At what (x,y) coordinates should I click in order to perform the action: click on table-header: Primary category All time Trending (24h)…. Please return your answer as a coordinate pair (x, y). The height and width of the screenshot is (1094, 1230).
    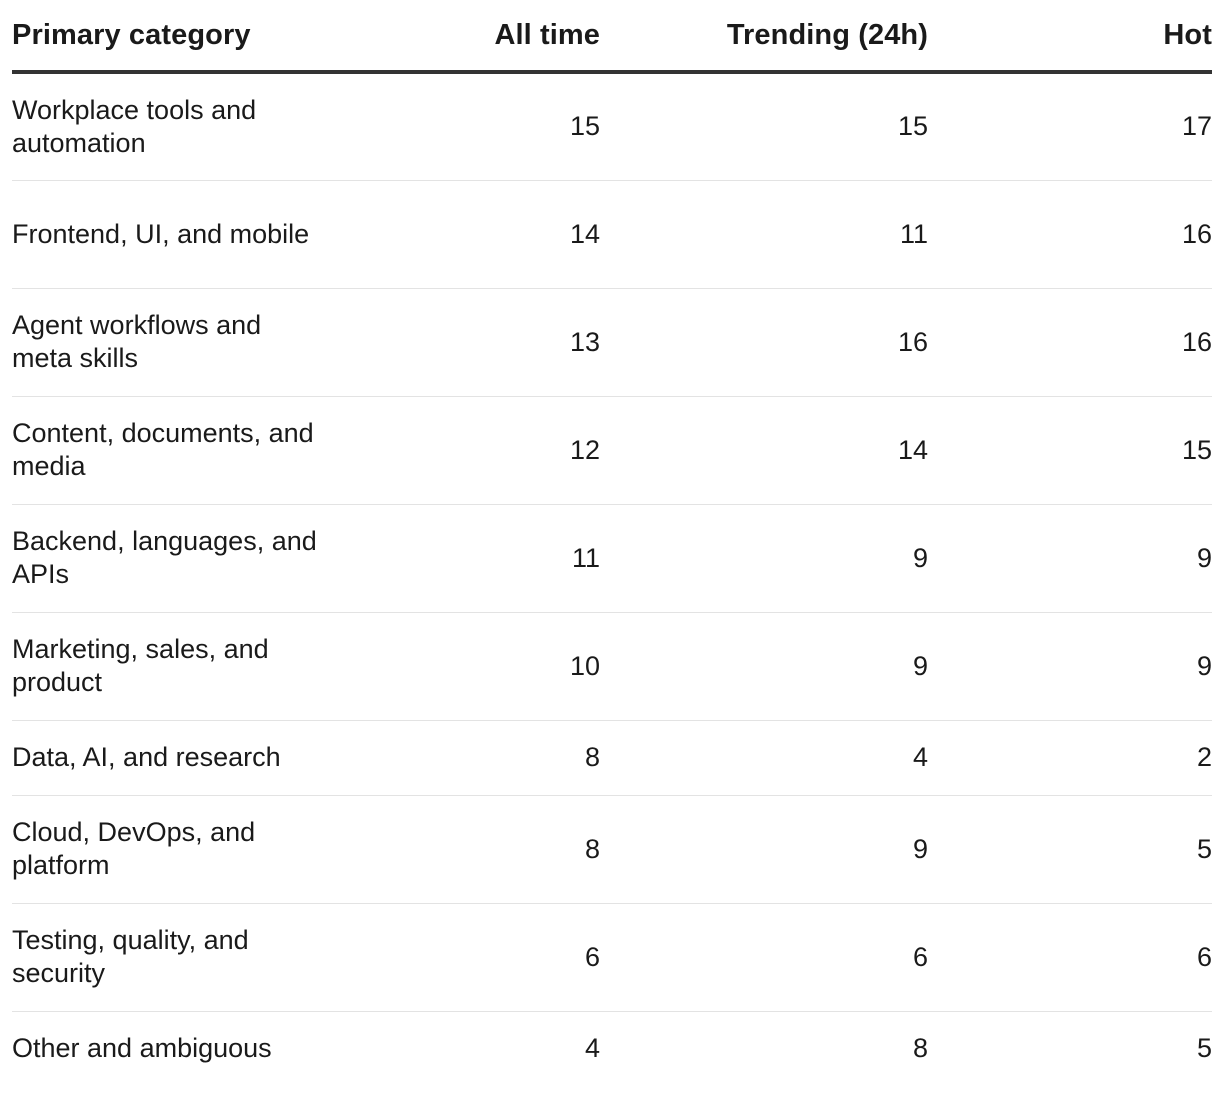
    Looking at the image, I should click on (612, 37).